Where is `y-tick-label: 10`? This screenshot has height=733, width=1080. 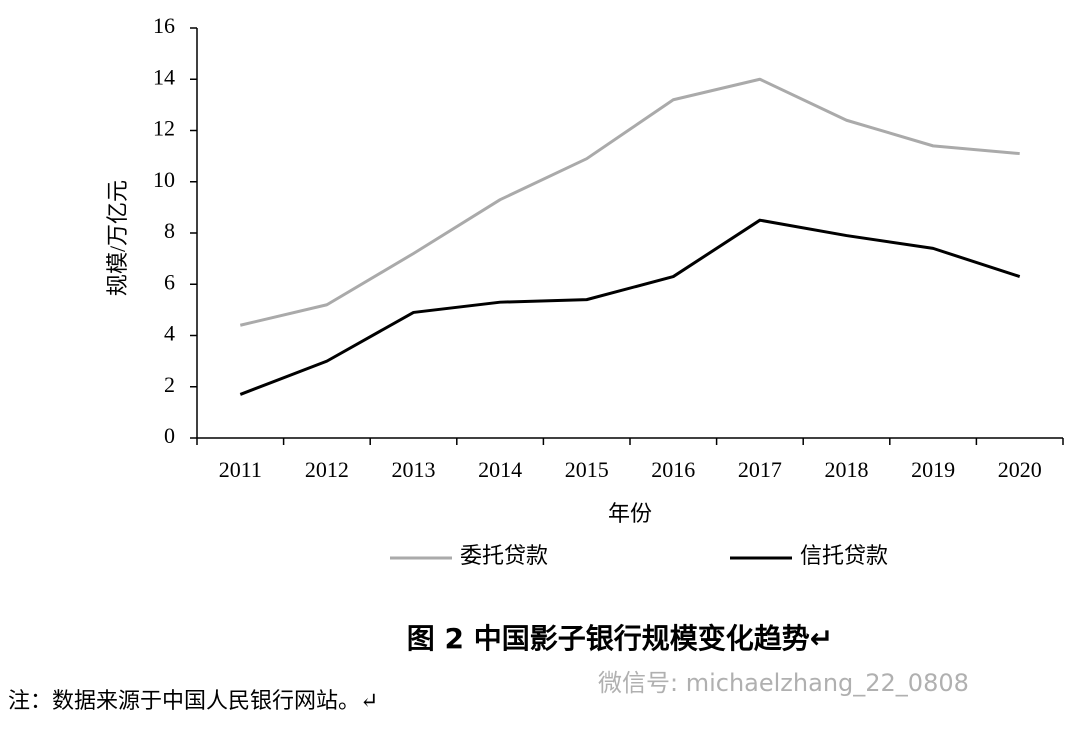 y-tick-label: 10 is located at coordinates (164, 179).